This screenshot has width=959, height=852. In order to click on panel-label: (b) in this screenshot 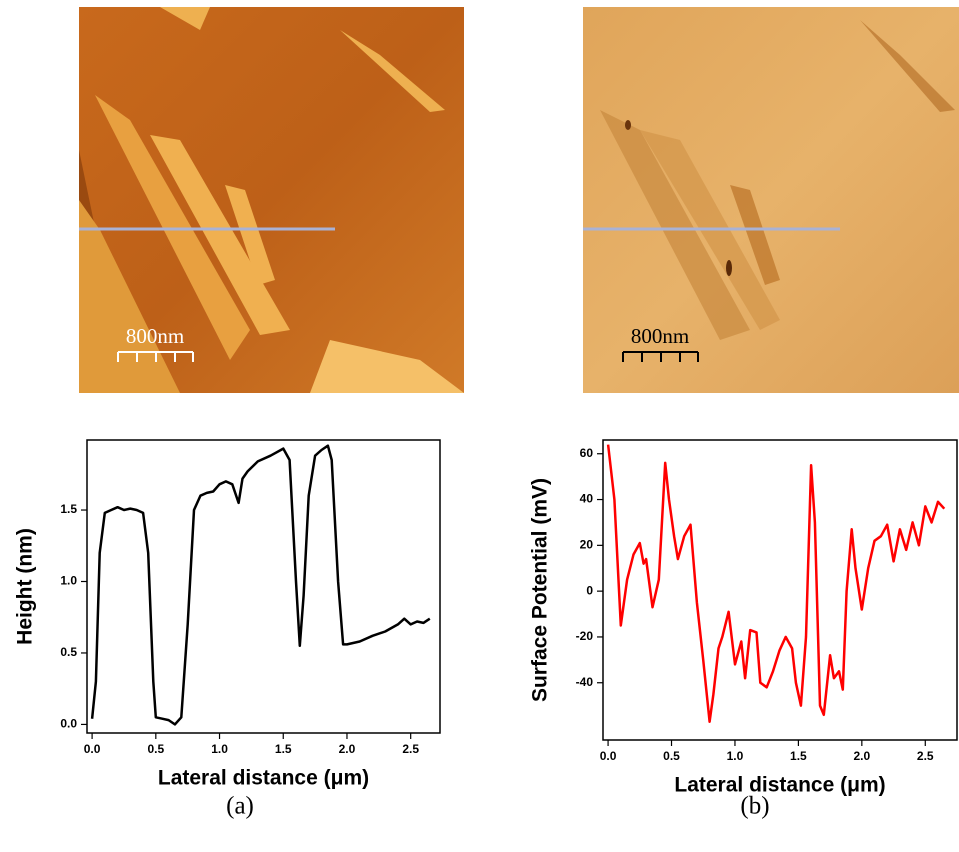, I will do `click(754, 806)`.